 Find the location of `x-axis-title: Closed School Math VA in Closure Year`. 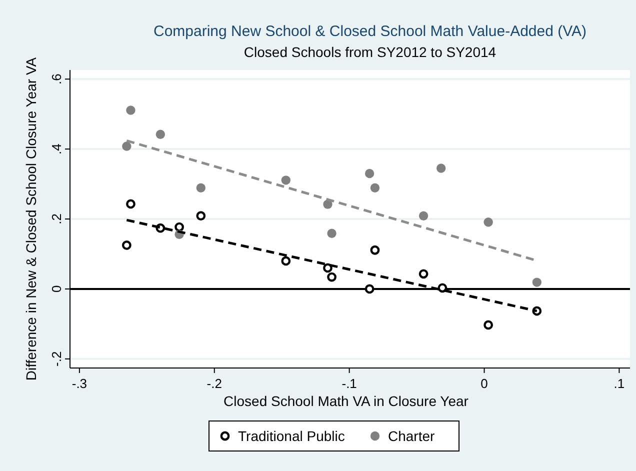

x-axis-title: Closed School Math VA in Closure Year is located at coordinates (346, 401).